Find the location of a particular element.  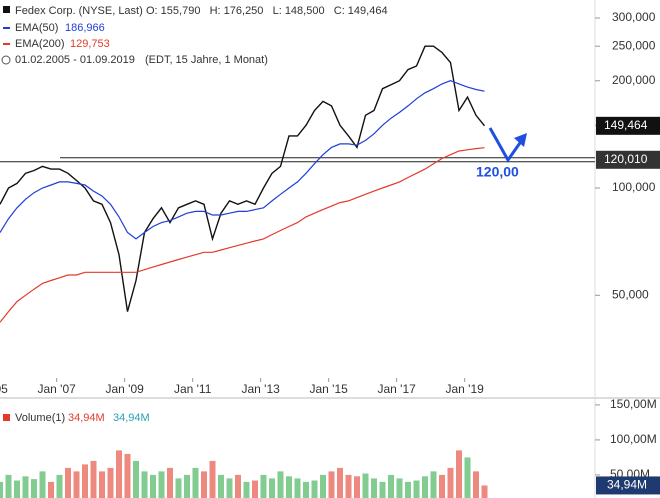

chart-title: Fedex Corp. (NYSE, Last) is located at coordinates (79, 11).